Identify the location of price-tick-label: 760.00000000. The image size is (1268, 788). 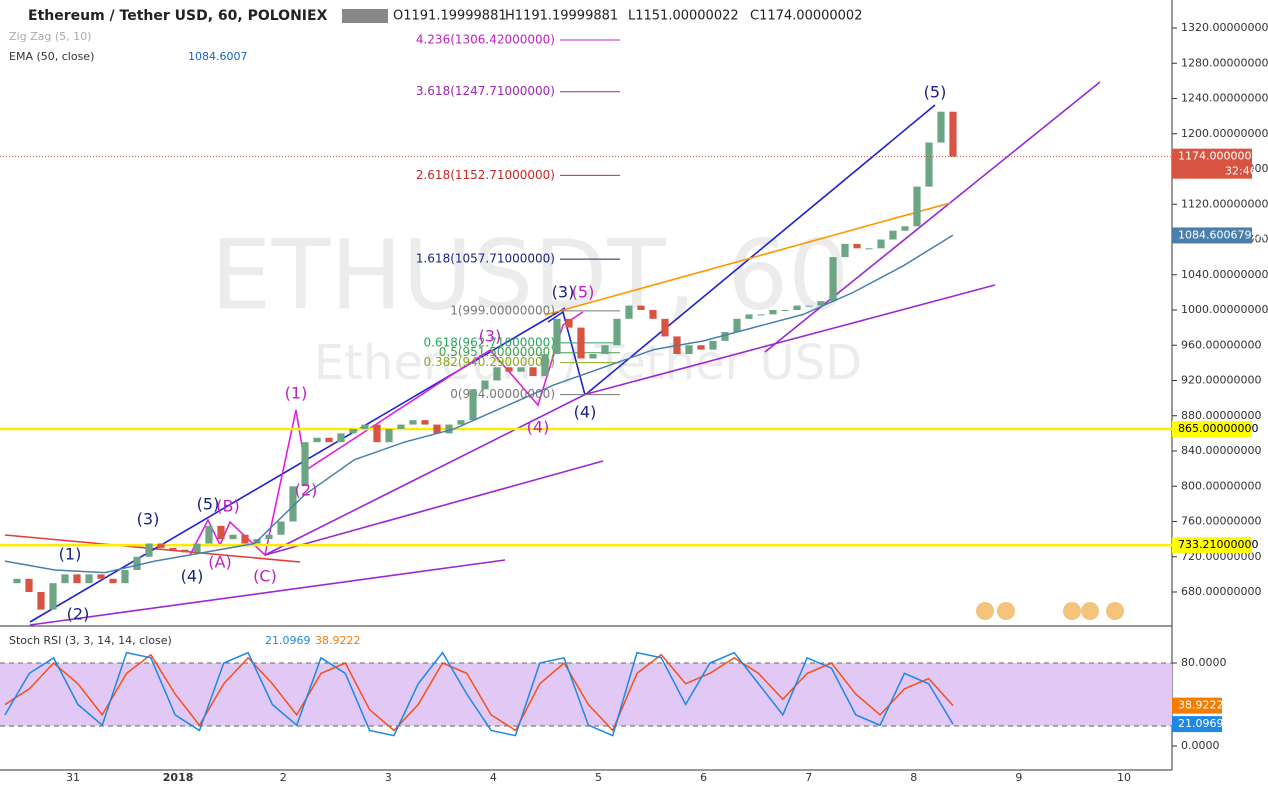
(1221, 521).